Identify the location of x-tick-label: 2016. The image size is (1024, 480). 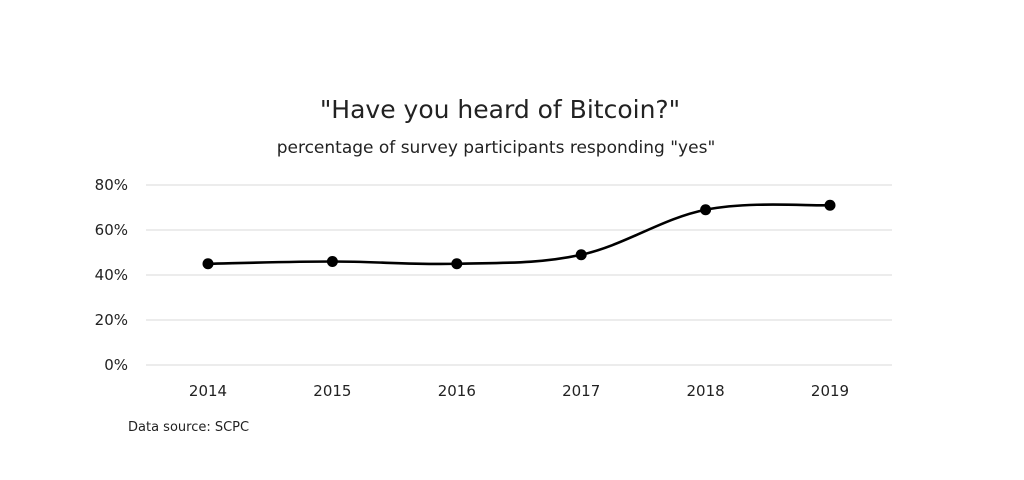
(457, 391).